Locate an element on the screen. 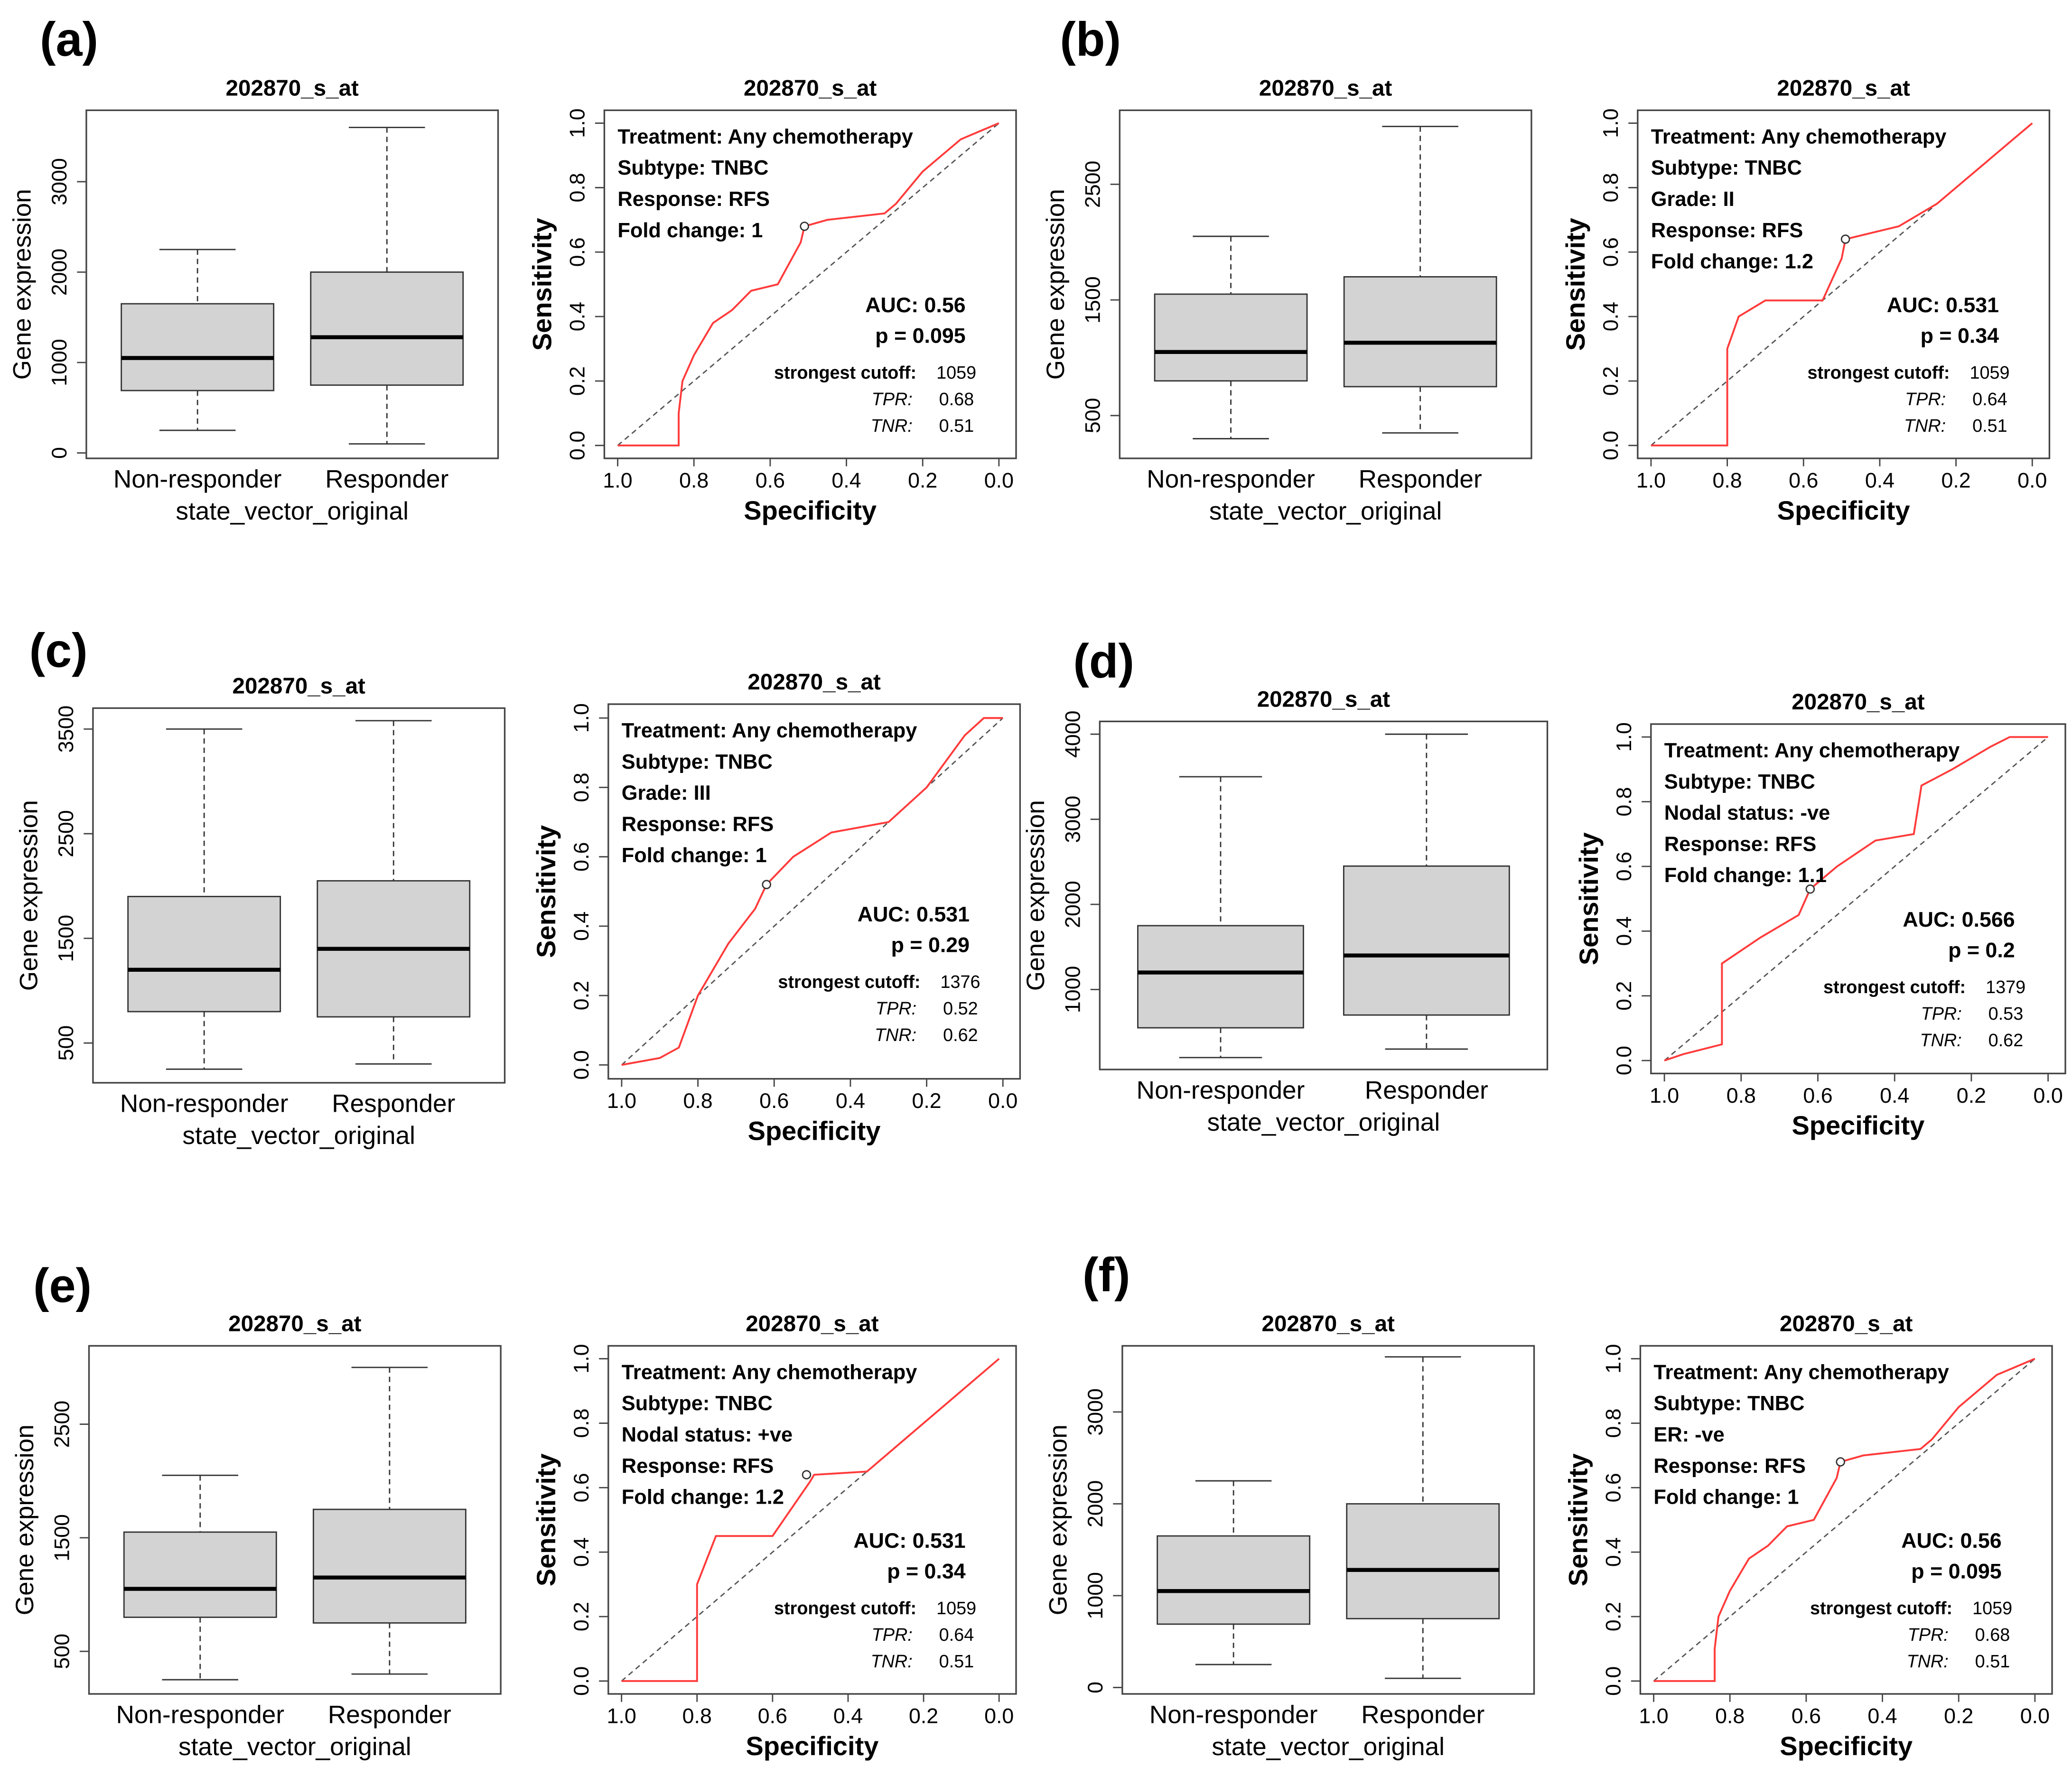 Image resolution: width=2072 pixels, height=1767 pixels. auc-label: AUC: 0.566 is located at coordinates (1959, 919).